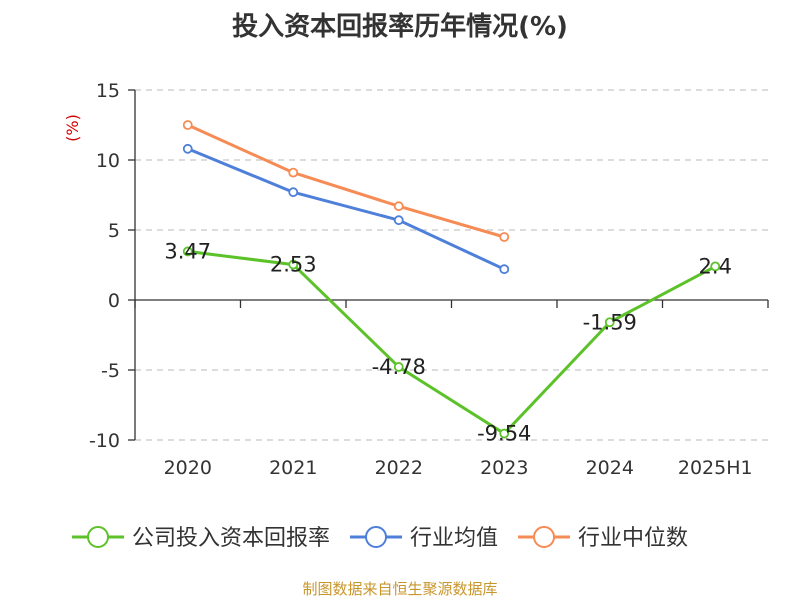 The image size is (800, 600). I want to click on data-label: 2.53, so click(293, 265).